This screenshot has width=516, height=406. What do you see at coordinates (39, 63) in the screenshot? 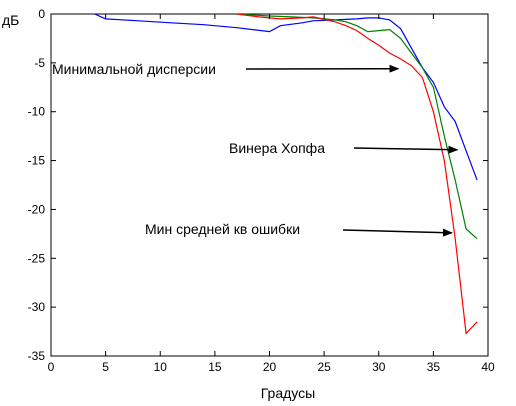
I see `y-tick-label: -5` at bounding box center [39, 63].